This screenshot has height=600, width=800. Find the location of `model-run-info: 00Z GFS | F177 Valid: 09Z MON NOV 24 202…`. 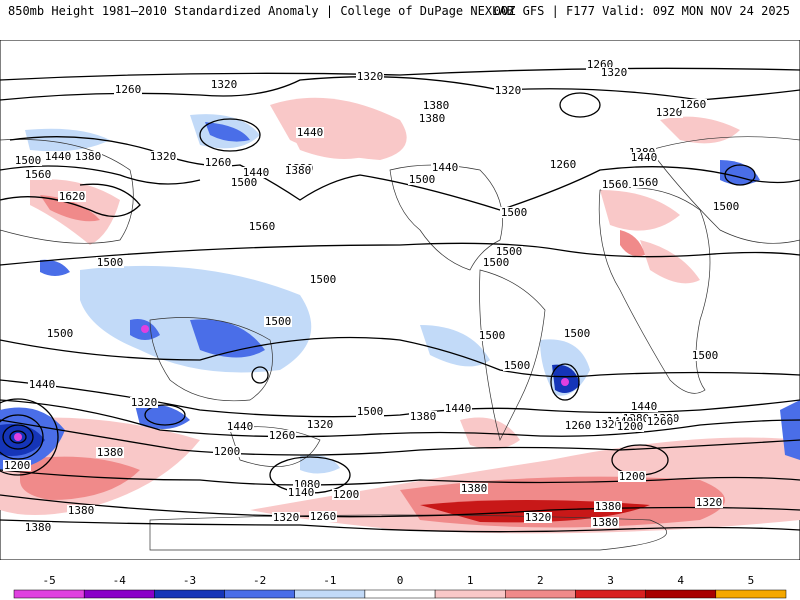

model-run-info: 00Z GFS | F177 Valid: 09Z MON NOV 24 202… is located at coordinates (641, 11).